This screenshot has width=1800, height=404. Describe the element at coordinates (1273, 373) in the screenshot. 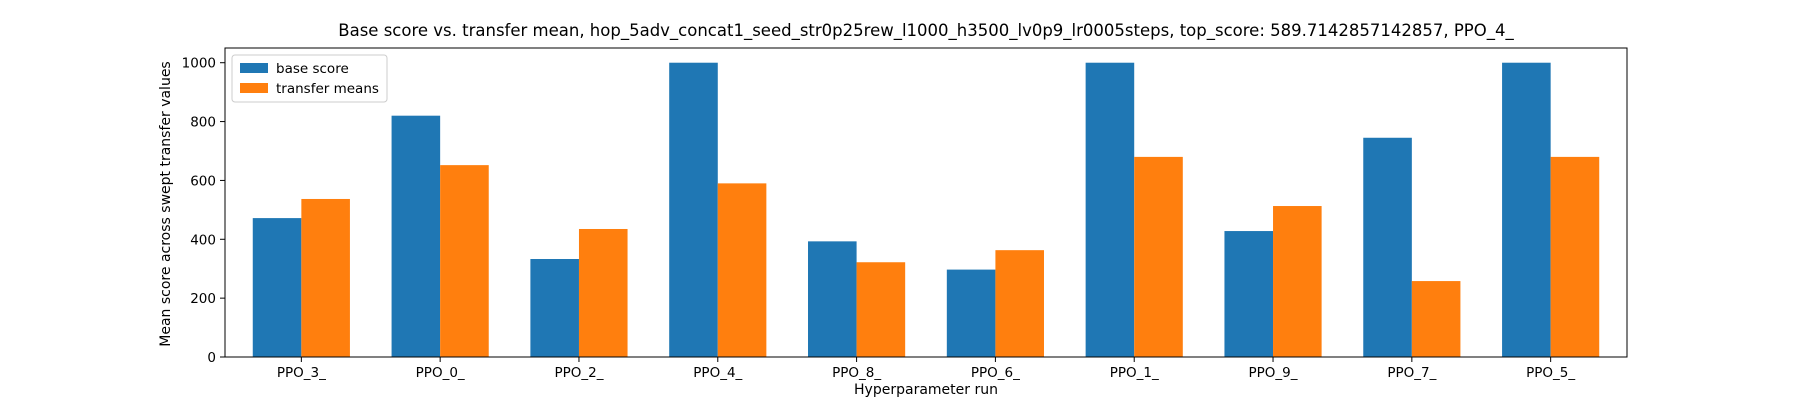

I see `x-tick-label: PPO_9_` at that location.